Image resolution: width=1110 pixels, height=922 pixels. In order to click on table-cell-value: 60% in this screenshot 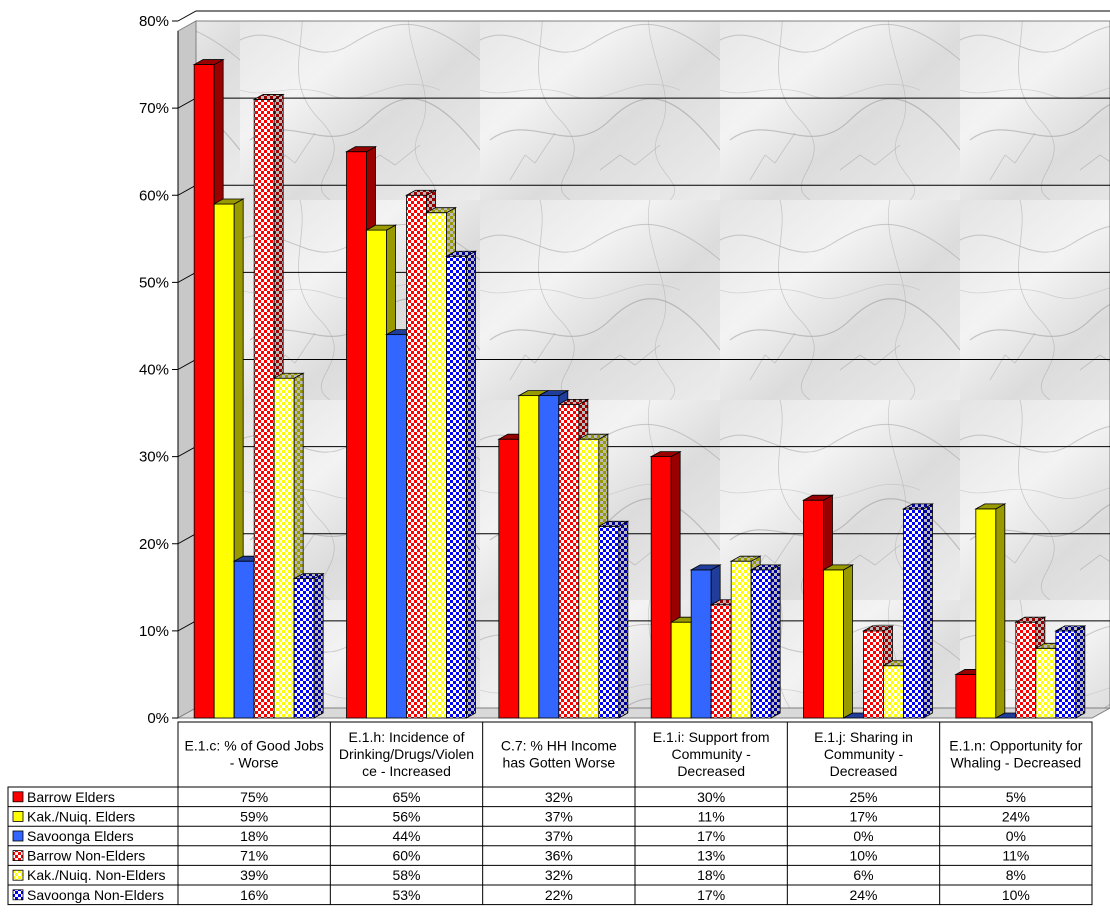, I will do `click(406, 856)`.